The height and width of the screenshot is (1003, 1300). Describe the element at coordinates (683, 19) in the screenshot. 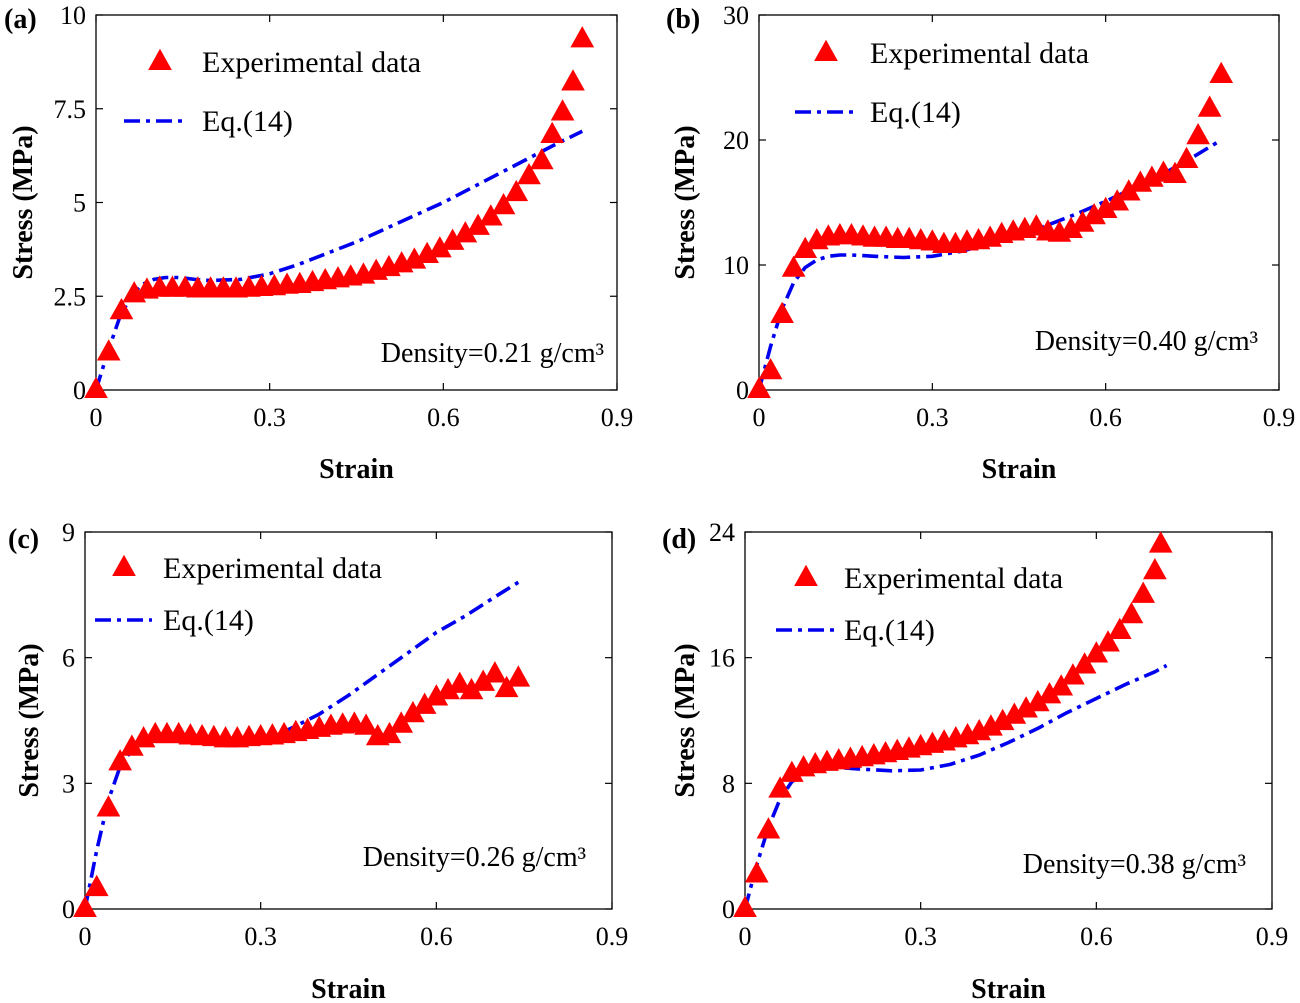

I see `panel-label: (b)` at that location.